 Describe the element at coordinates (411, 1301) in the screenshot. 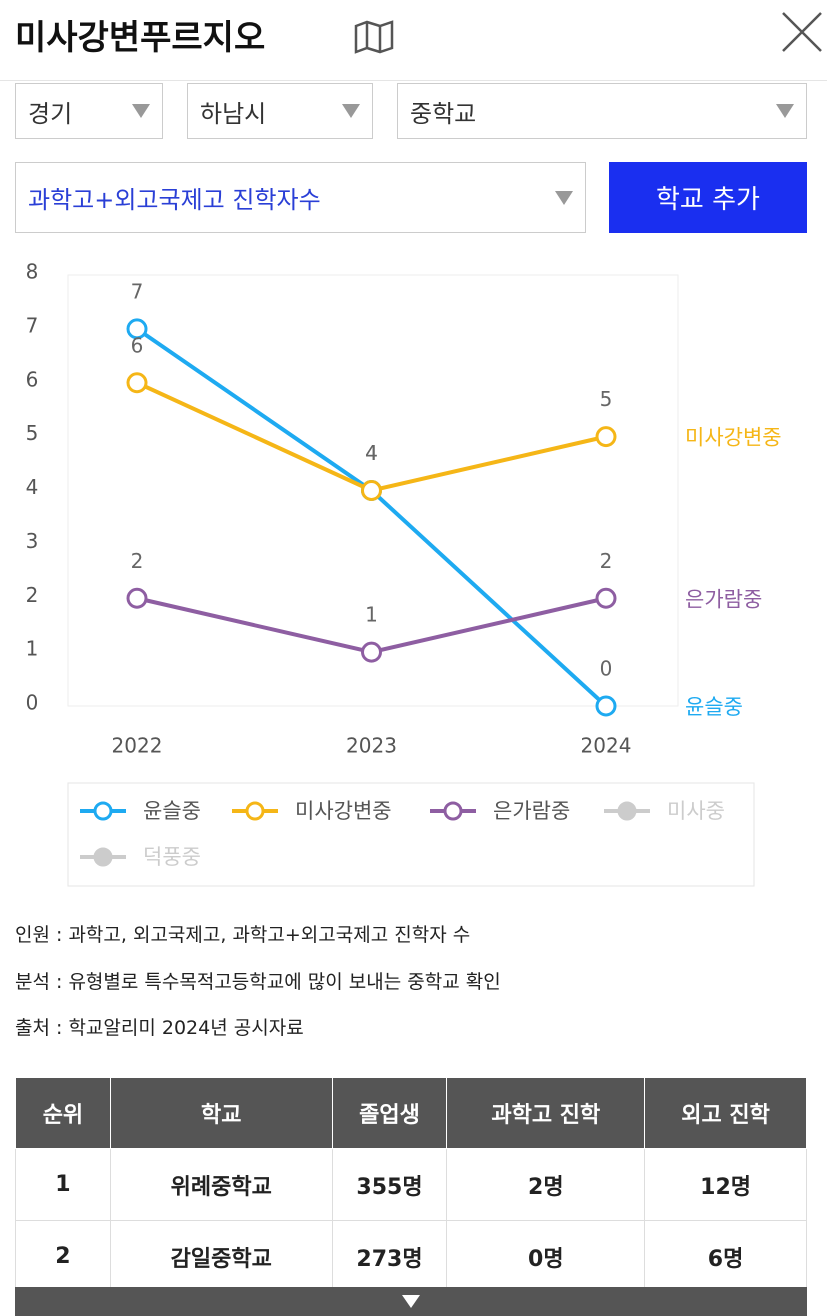

I see `expand-button` at that location.